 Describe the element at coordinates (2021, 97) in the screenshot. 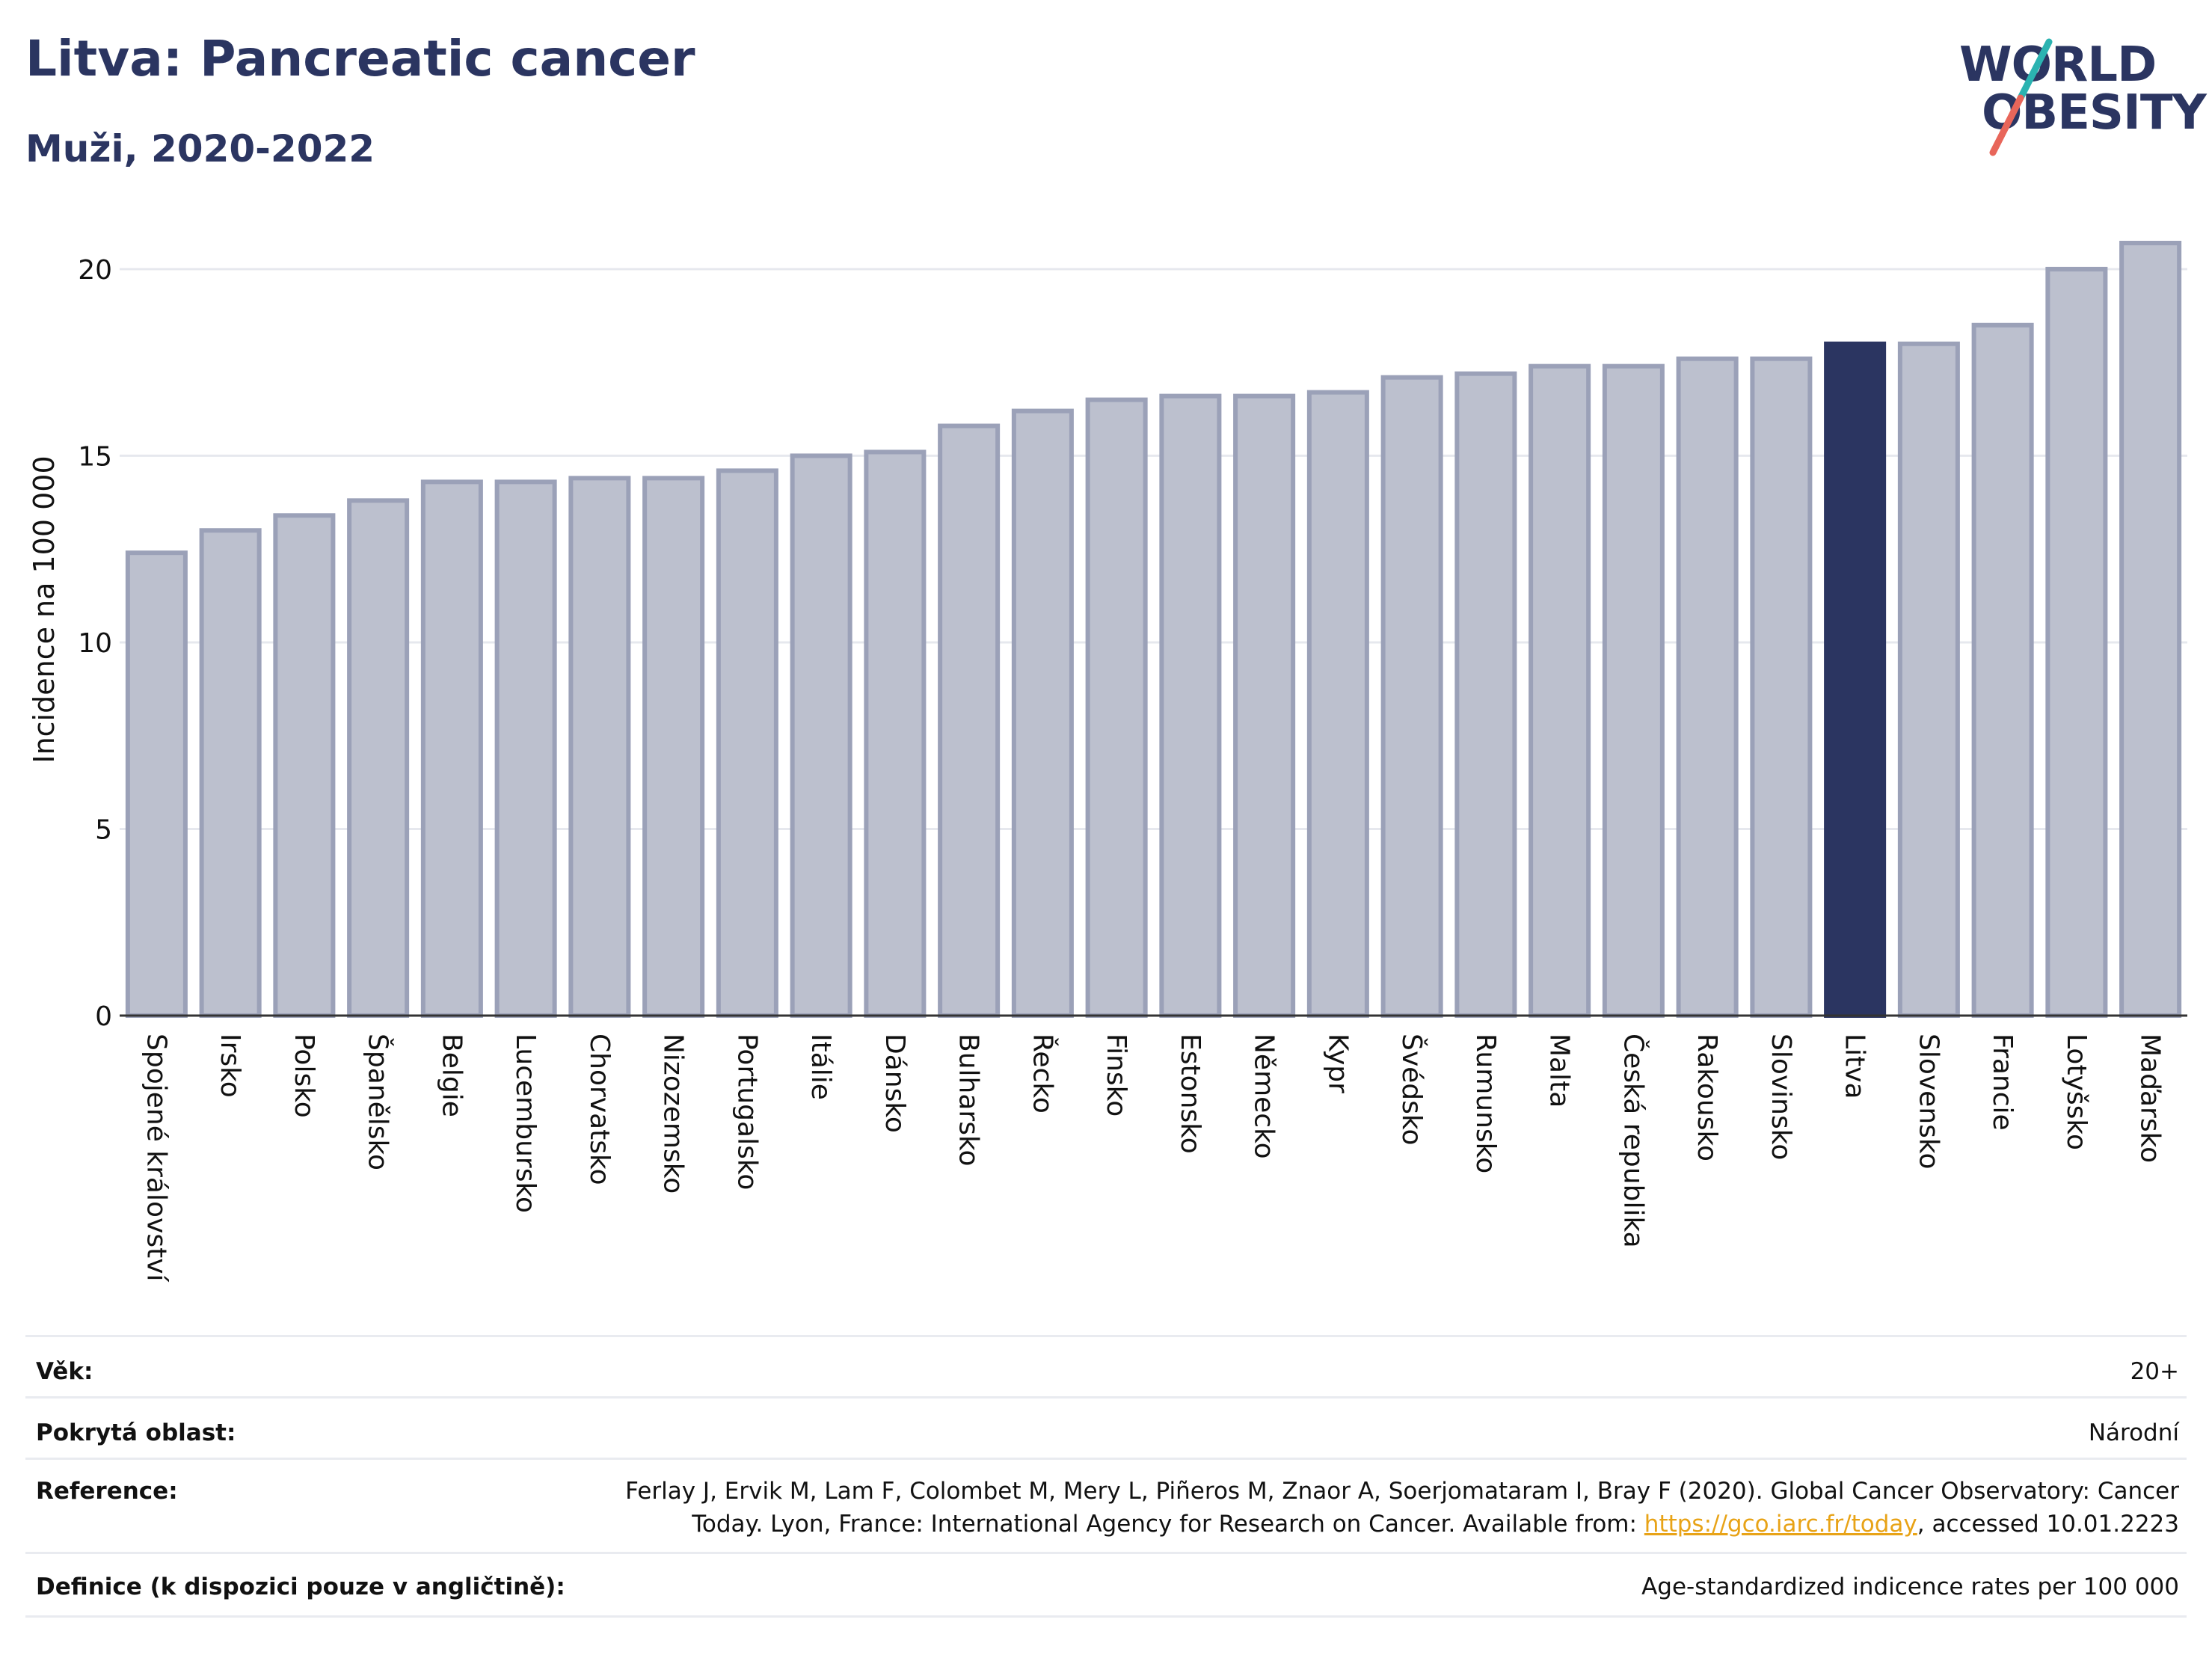

I see `logo-slash-icon` at that location.